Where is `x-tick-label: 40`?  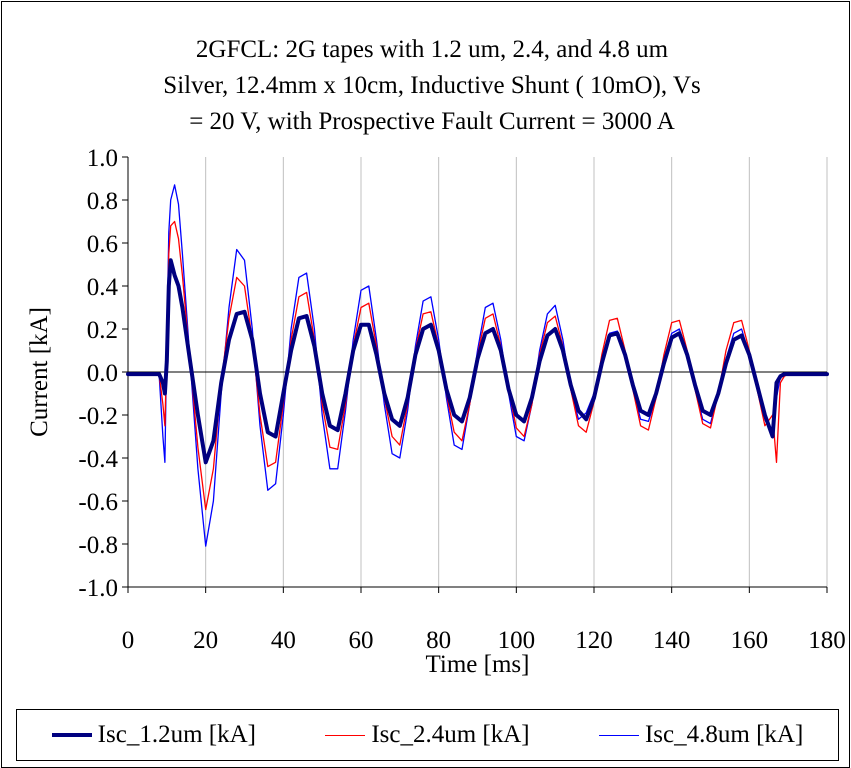
x-tick-label: 40 is located at coordinates (283, 640).